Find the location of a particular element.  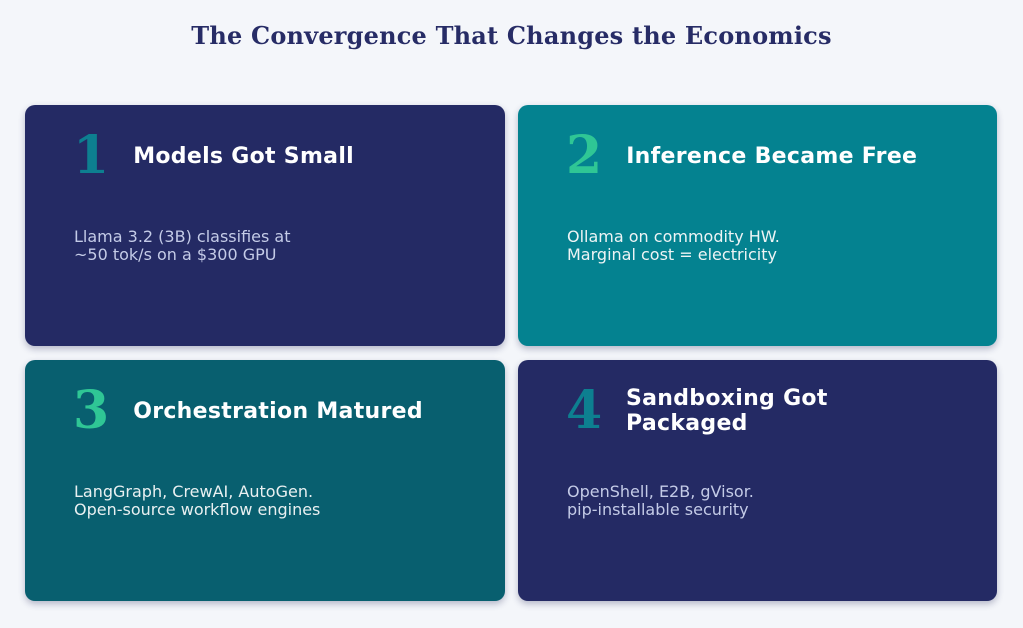

card-header: 1 Models Got Small is located at coordinates (265, 155).